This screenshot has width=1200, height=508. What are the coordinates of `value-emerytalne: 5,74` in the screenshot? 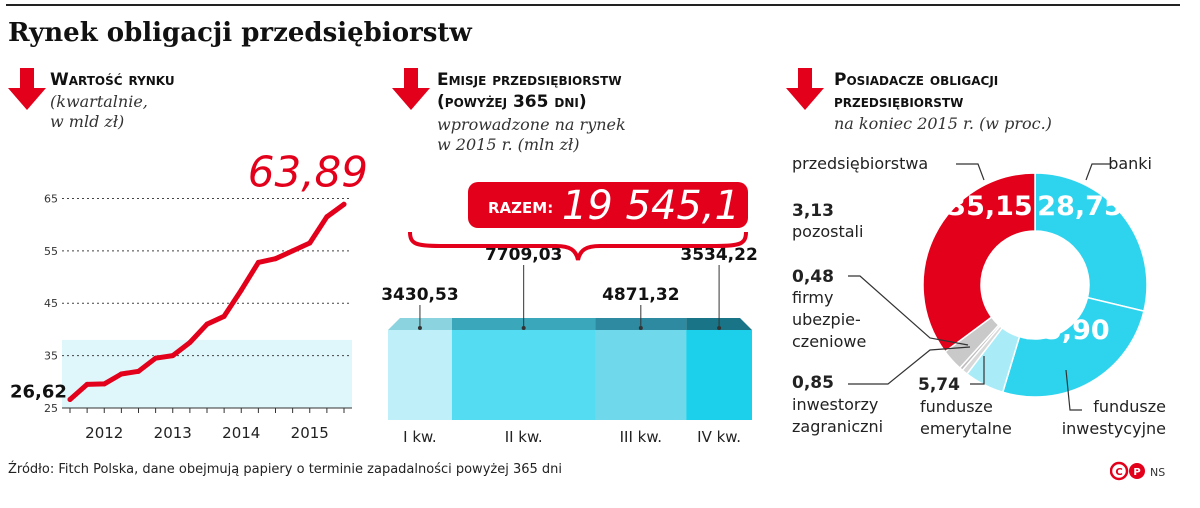 It's located at (939, 385).